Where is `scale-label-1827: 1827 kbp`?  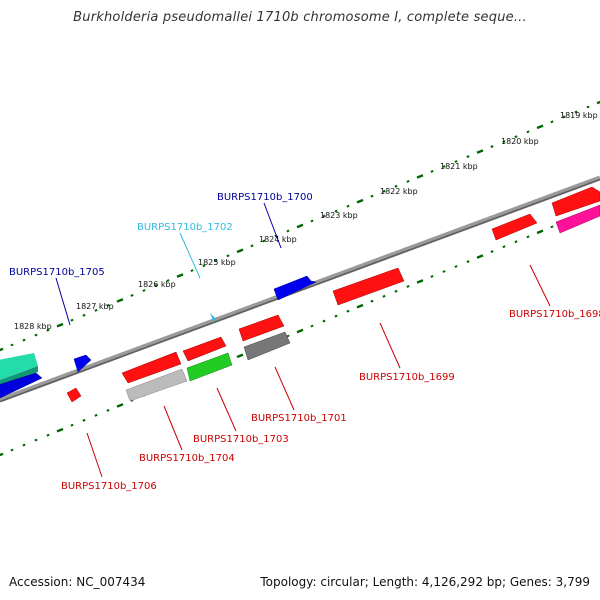 scale-label-1827: 1827 kbp is located at coordinates (95, 306).